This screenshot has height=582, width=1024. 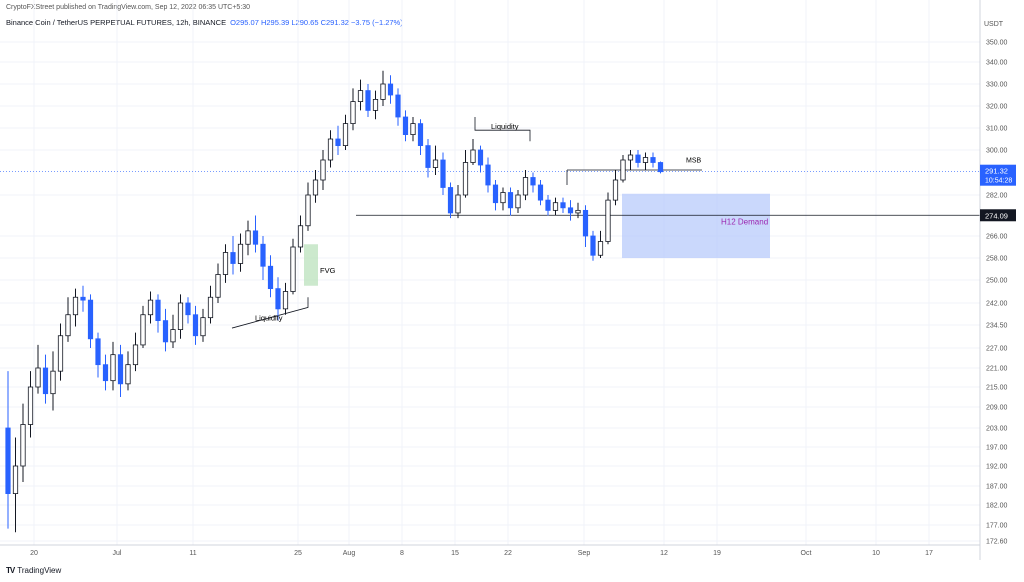 I want to click on demand-label: H12 Demand, so click(x=744, y=221).